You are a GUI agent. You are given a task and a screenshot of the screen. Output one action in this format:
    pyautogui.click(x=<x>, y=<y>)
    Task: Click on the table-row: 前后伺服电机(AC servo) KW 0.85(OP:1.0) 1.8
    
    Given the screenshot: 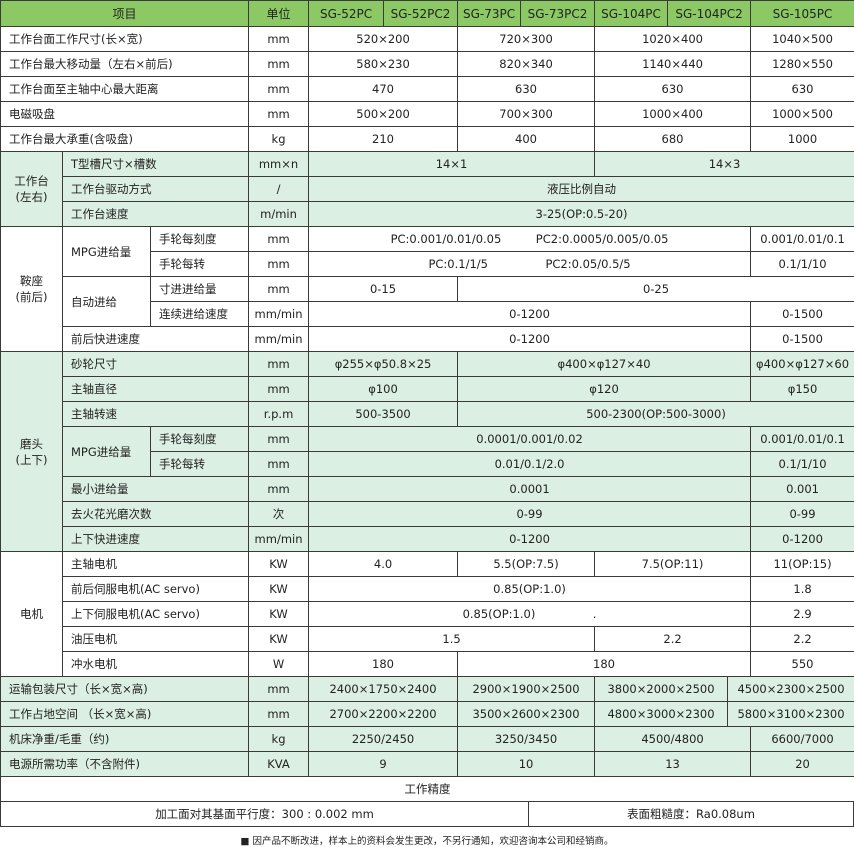 What is the action you would take?
    pyautogui.click(x=427, y=589)
    